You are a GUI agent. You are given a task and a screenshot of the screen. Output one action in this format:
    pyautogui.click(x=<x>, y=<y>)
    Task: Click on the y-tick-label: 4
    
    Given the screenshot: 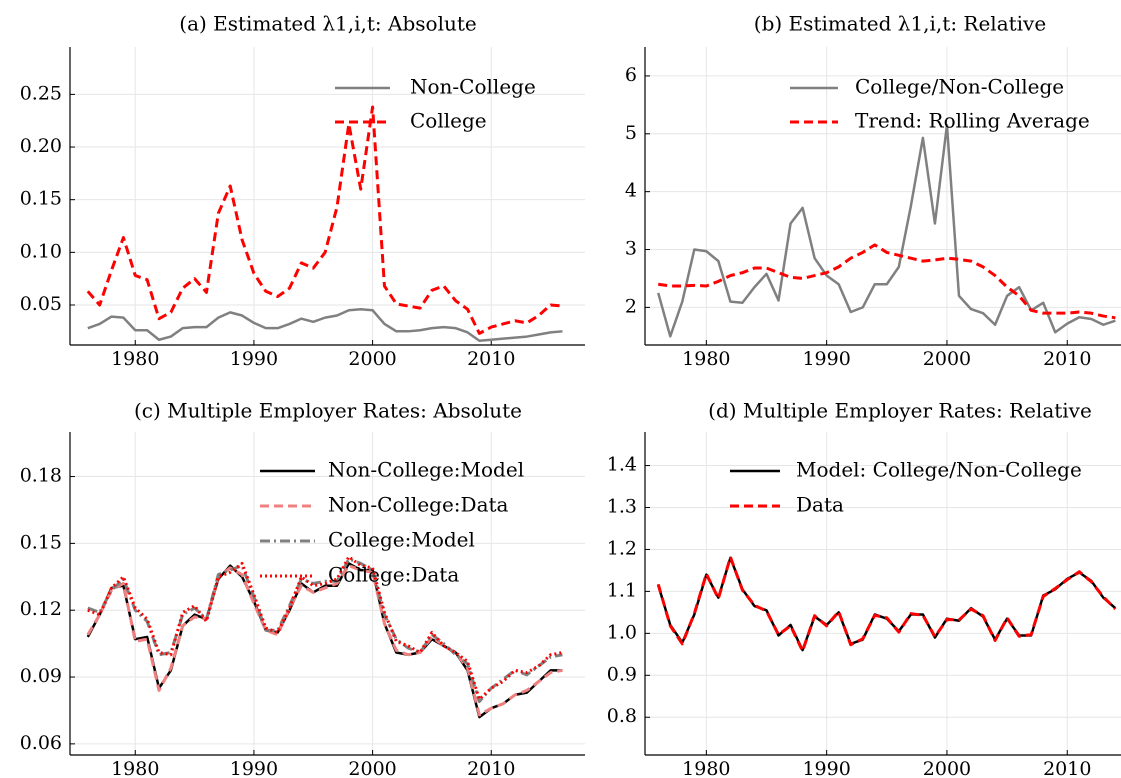 What is the action you would take?
    pyautogui.click(x=631, y=191)
    